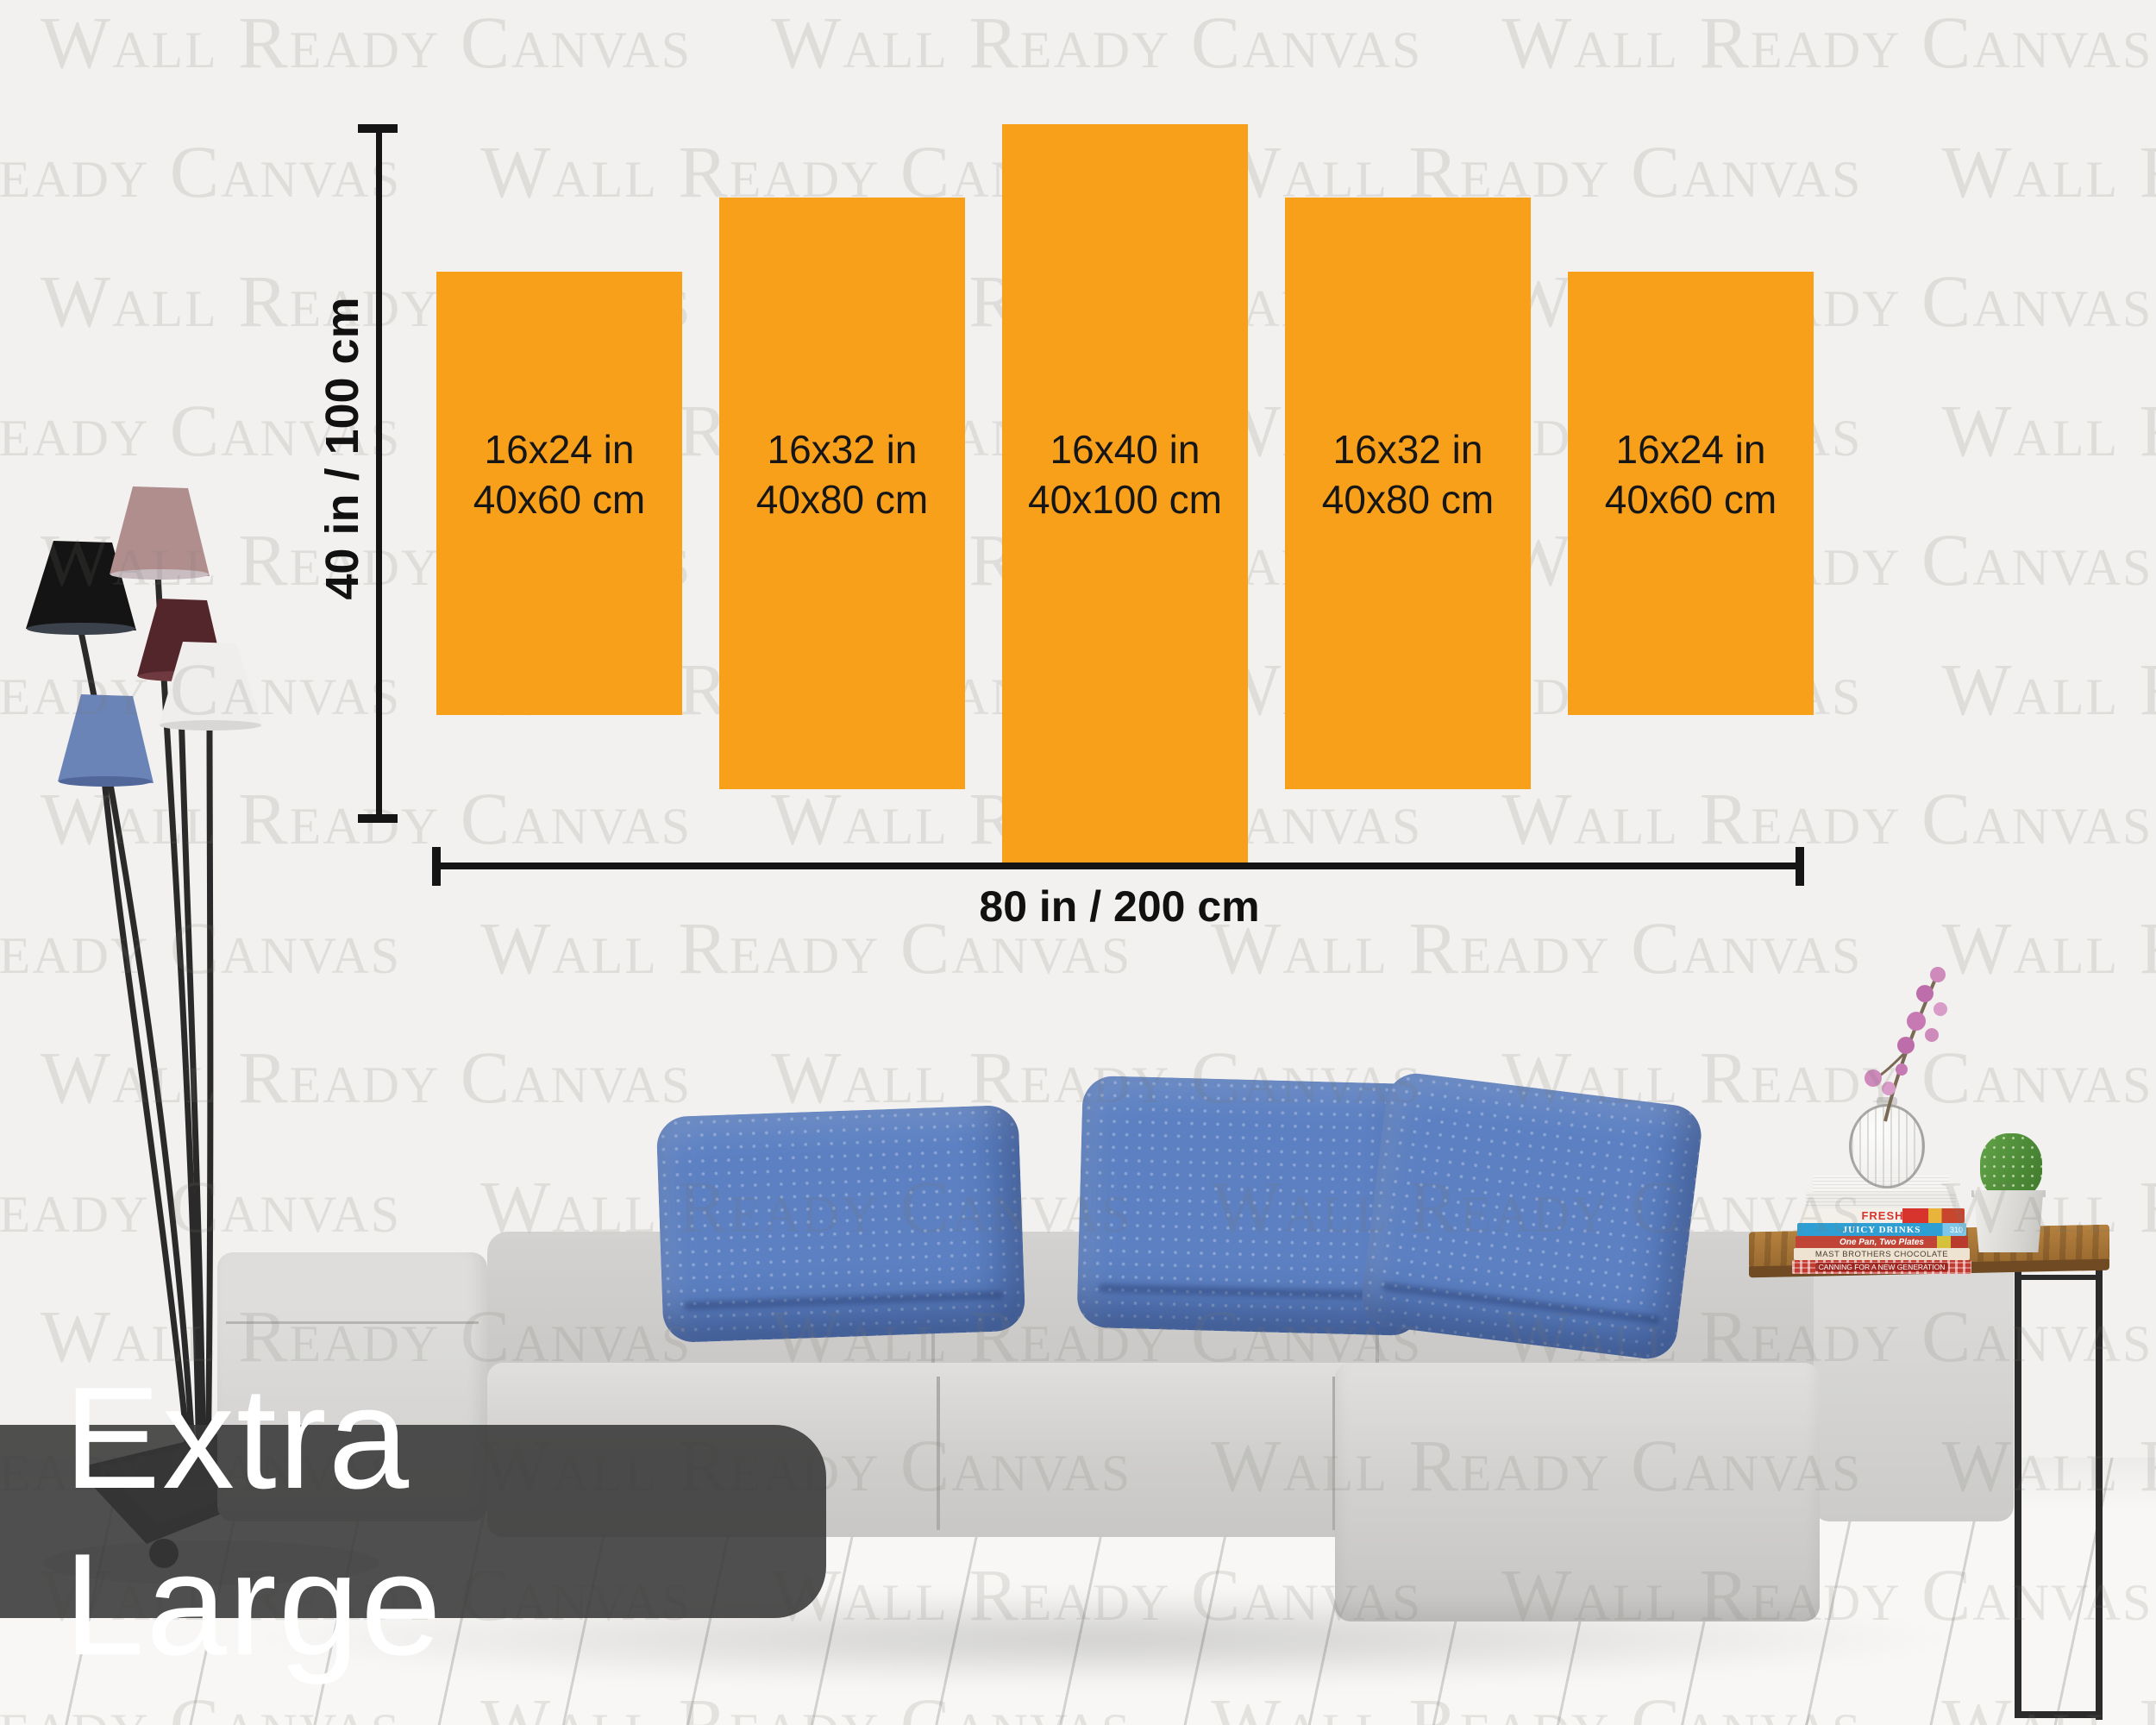 The image size is (2156, 1725). What do you see at coordinates (1690, 474) in the screenshot?
I see `panel-5-size-label: 16x24 in 40x60 cm` at bounding box center [1690, 474].